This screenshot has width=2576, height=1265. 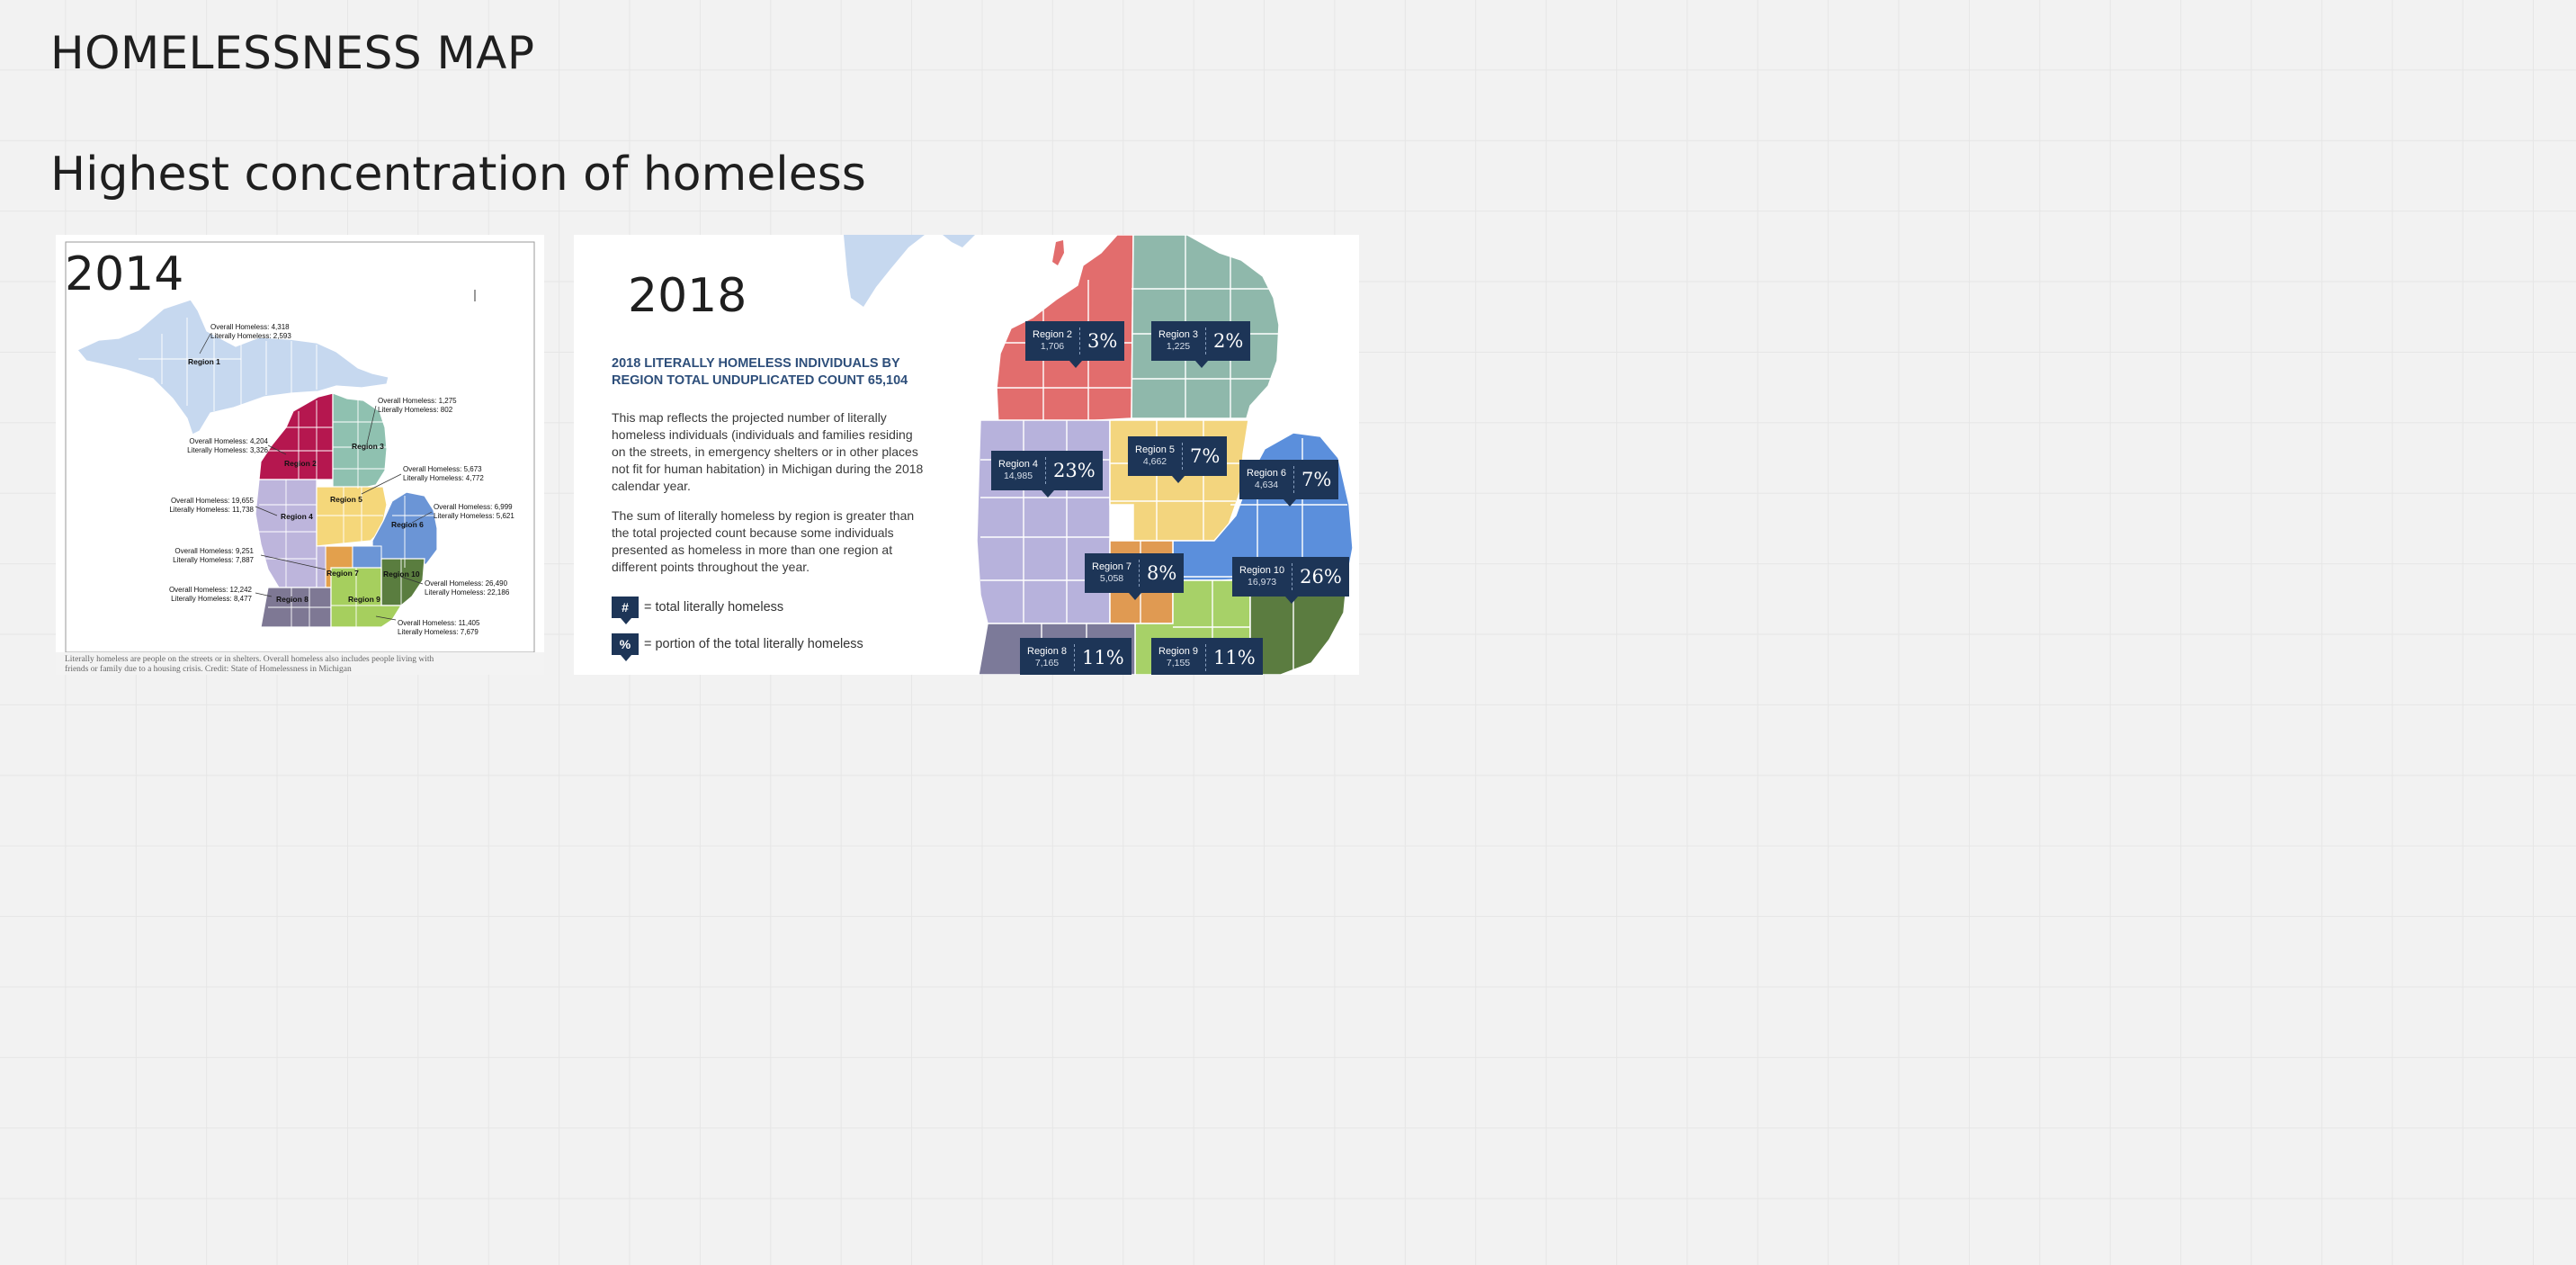 What do you see at coordinates (467, 593) in the screenshot?
I see `map-2014-r10-literal: Literally Homeless: 22,186` at bounding box center [467, 593].